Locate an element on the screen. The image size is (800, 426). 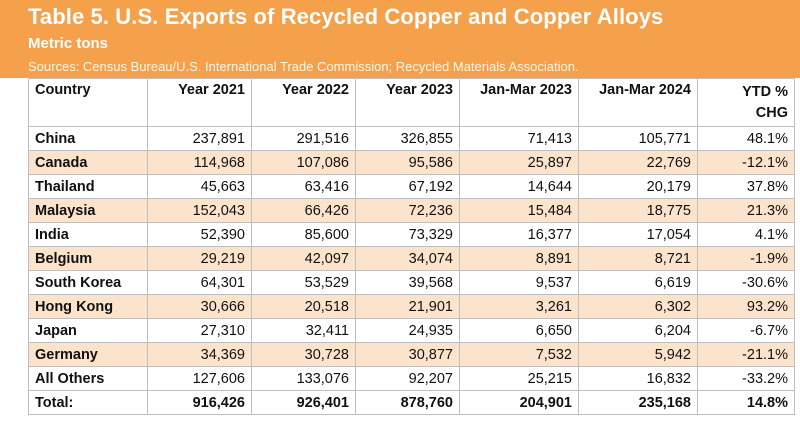
column-header-ytd: YTD % is located at coordinates (765, 92).